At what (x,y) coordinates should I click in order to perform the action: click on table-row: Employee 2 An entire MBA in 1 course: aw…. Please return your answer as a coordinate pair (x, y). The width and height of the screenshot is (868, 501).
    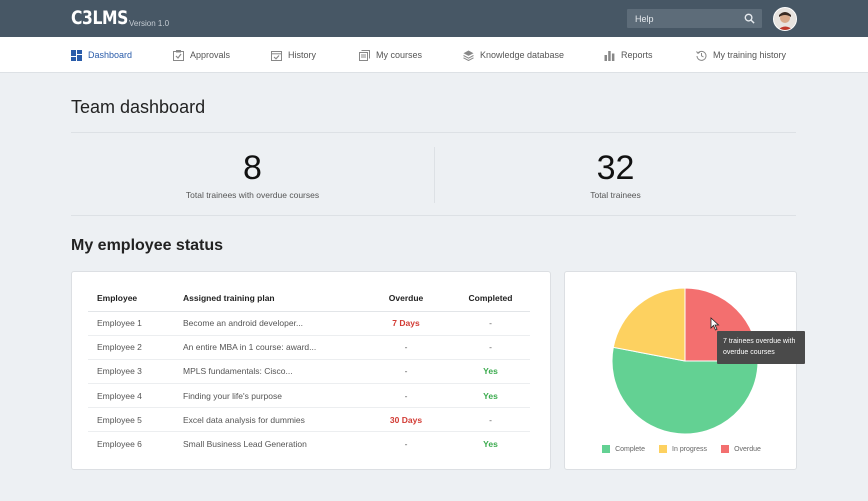
    Looking at the image, I should click on (309, 347).